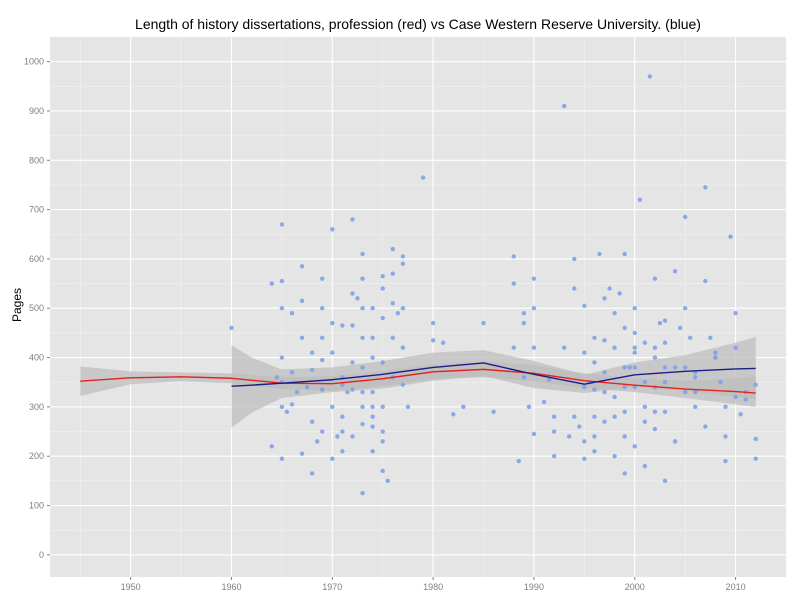 The image size is (800, 600). I want to click on y-tick-label: 700, so click(36, 210).